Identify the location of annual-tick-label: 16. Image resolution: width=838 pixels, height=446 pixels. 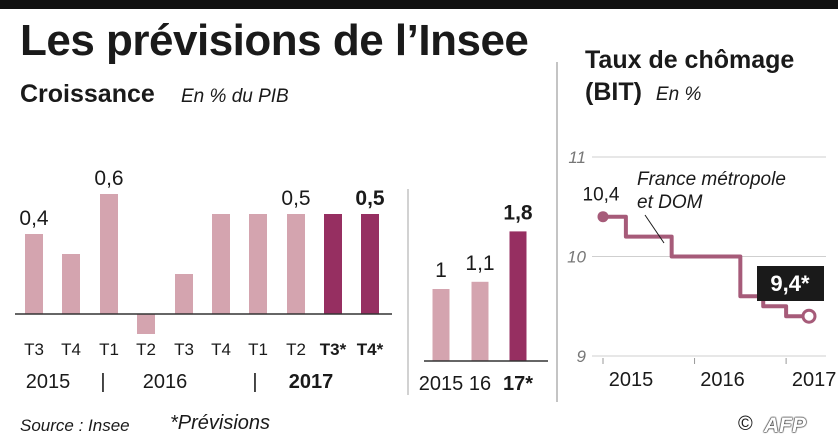
(480, 384).